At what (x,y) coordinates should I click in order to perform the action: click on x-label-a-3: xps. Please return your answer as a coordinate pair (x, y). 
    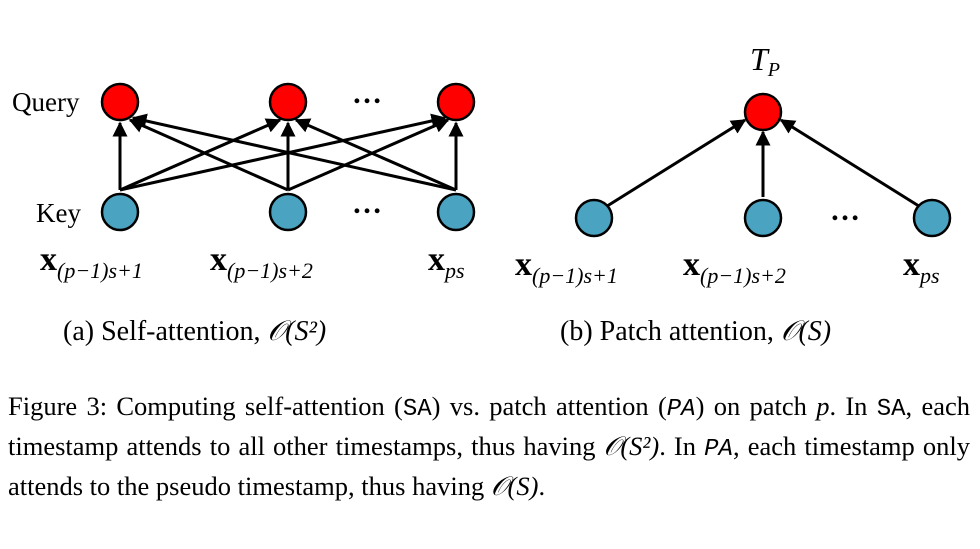
    Looking at the image, I should click on (446, 262).